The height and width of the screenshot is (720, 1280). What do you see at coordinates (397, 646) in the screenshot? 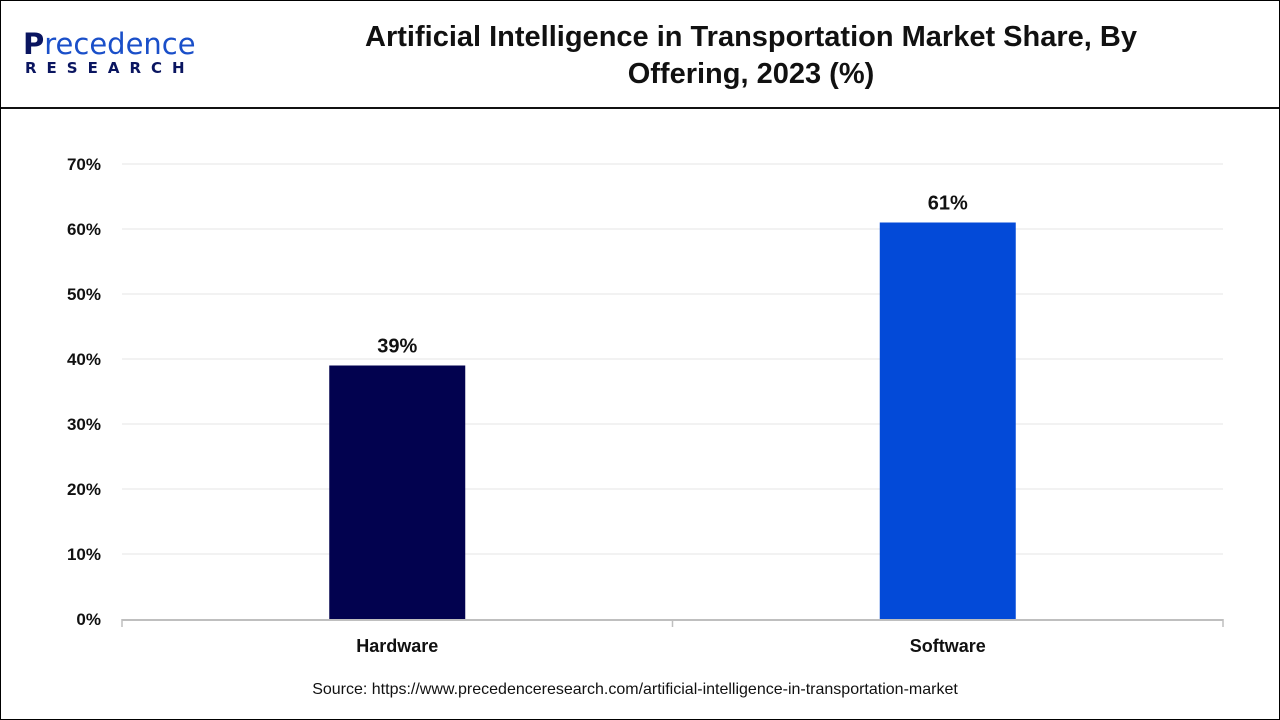
I see `x-tick-label: Hardware` at bounding box center [397, 646].